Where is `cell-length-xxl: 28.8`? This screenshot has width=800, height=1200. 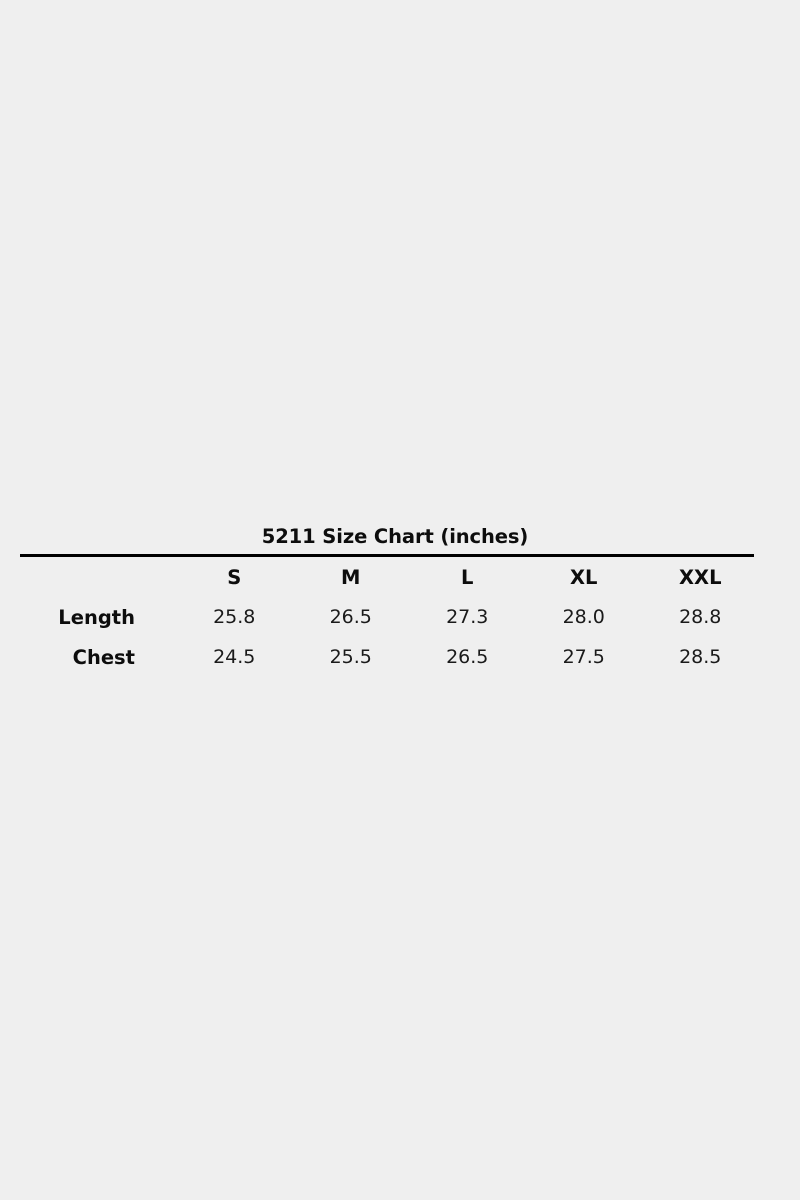
cell-length-xxl: 28.8 is located at coordinates (700, 617).